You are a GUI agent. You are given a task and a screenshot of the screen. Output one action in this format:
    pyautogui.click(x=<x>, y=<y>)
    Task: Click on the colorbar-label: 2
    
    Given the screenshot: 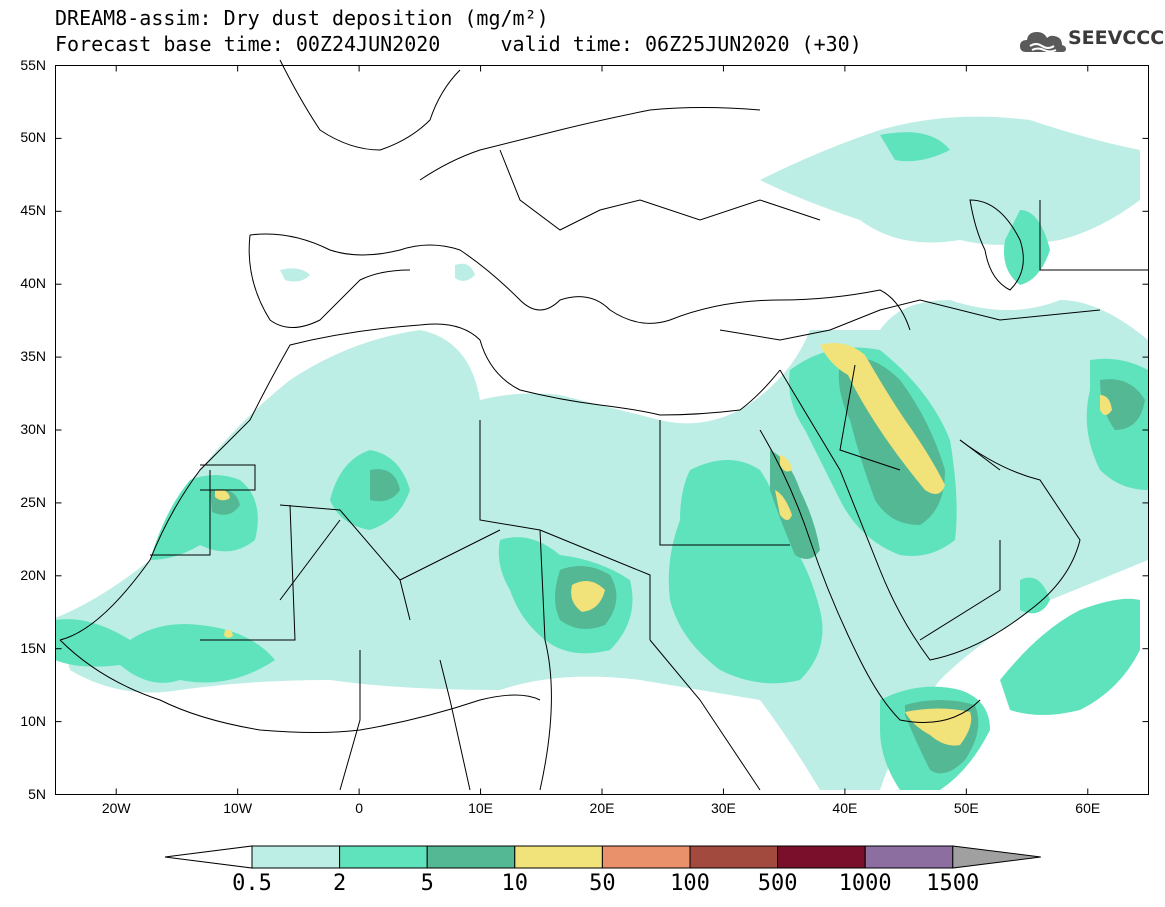 What is the action you would take?
    pyautogui.click(x=339, y=883)
    